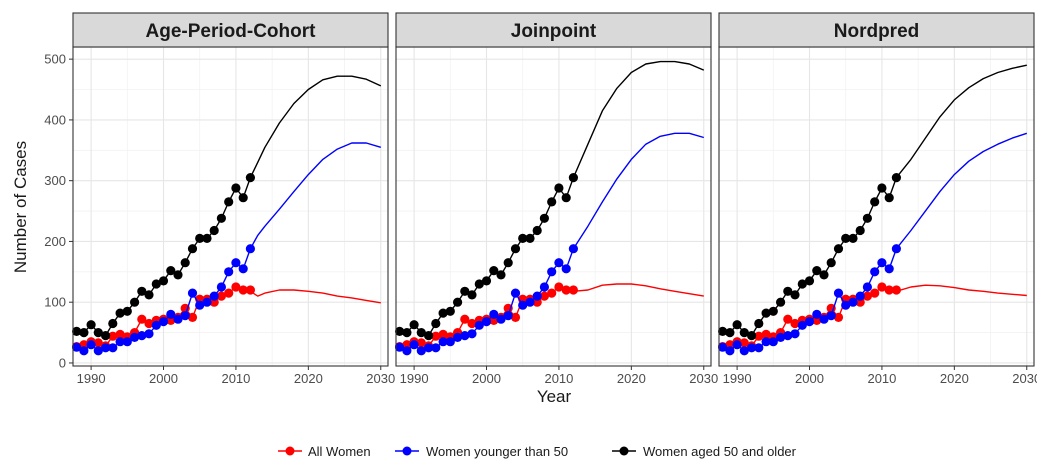 The width and height of the screenshot is (1037, 461). What do you see at coordinates (290, 451) in the screenshot?
I see `legend-marker-all-women` at bounding box center [290, 451].